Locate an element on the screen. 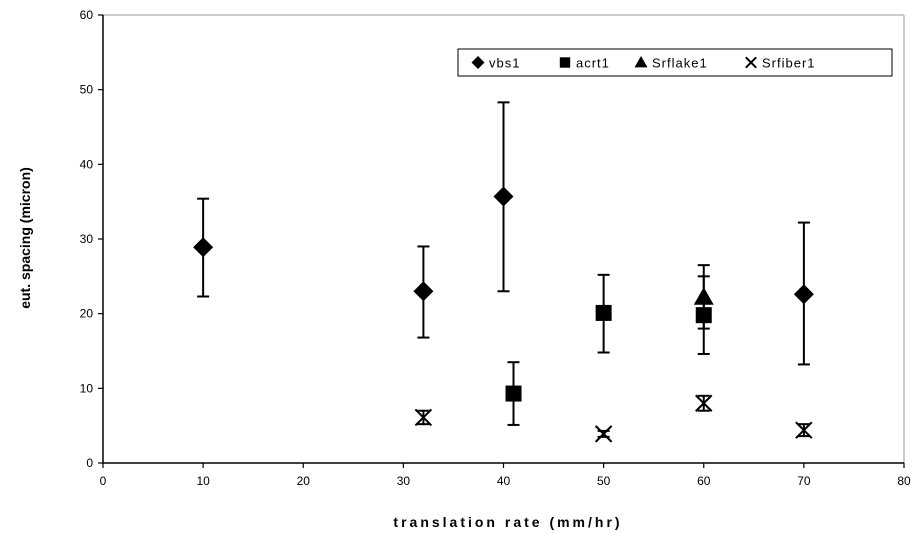  x-tick-label: 30 is located at coordinates (404, 481).